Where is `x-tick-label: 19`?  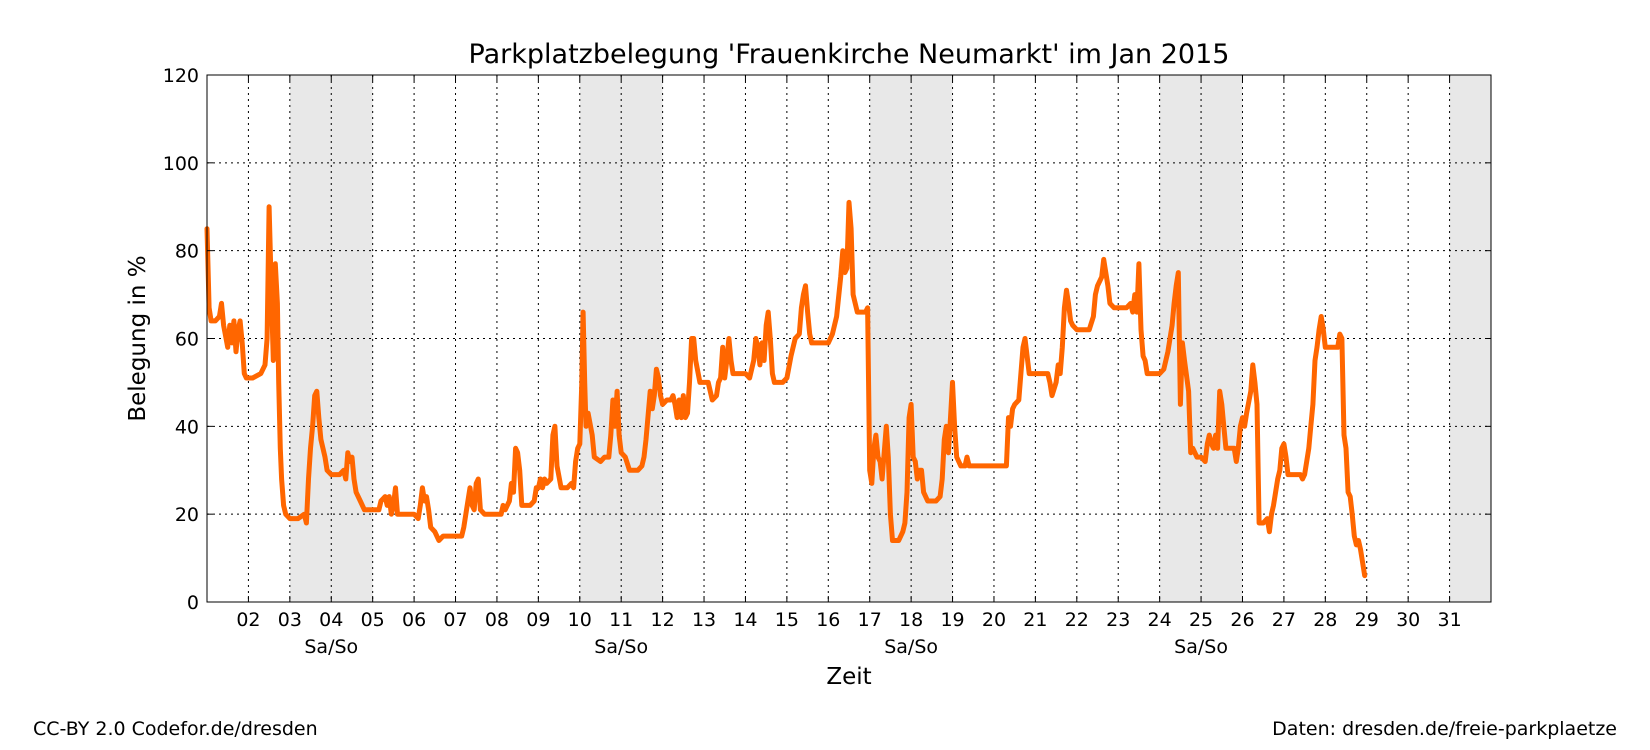
x-tick-label: 19 is located at coordinates (952, 620).